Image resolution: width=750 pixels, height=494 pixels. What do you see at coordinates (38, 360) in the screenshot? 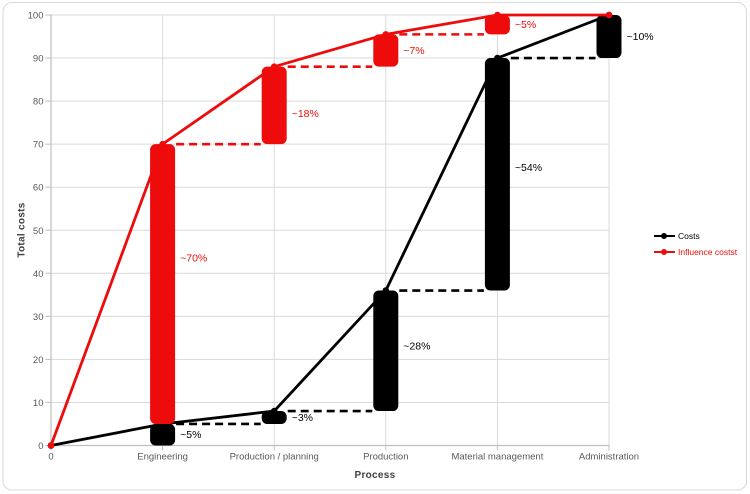
I see `y-tick-label: 20` at bounding box center [38, 360].